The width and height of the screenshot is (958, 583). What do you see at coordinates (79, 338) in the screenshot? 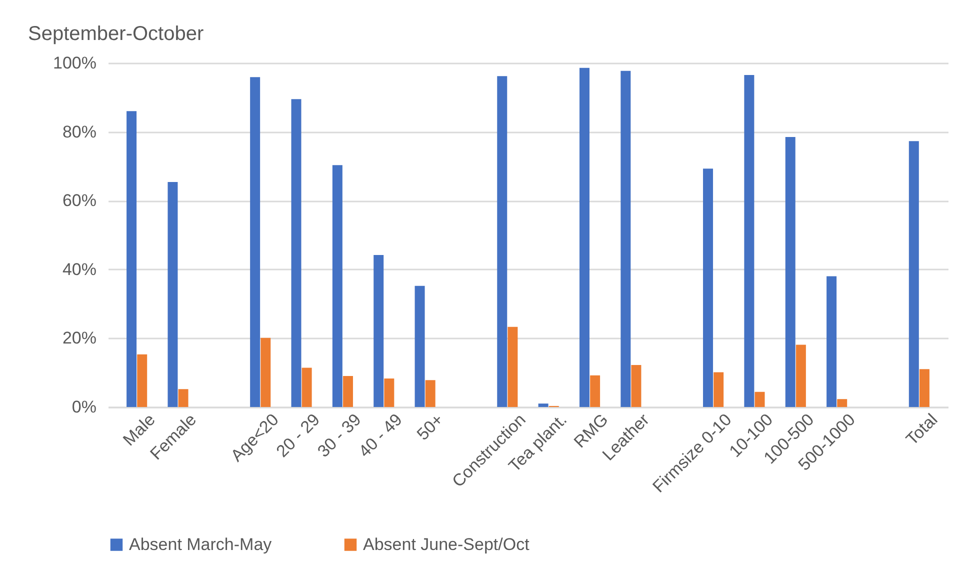
I see `y-tick-label: 20%` at bounding box center [79, 338].